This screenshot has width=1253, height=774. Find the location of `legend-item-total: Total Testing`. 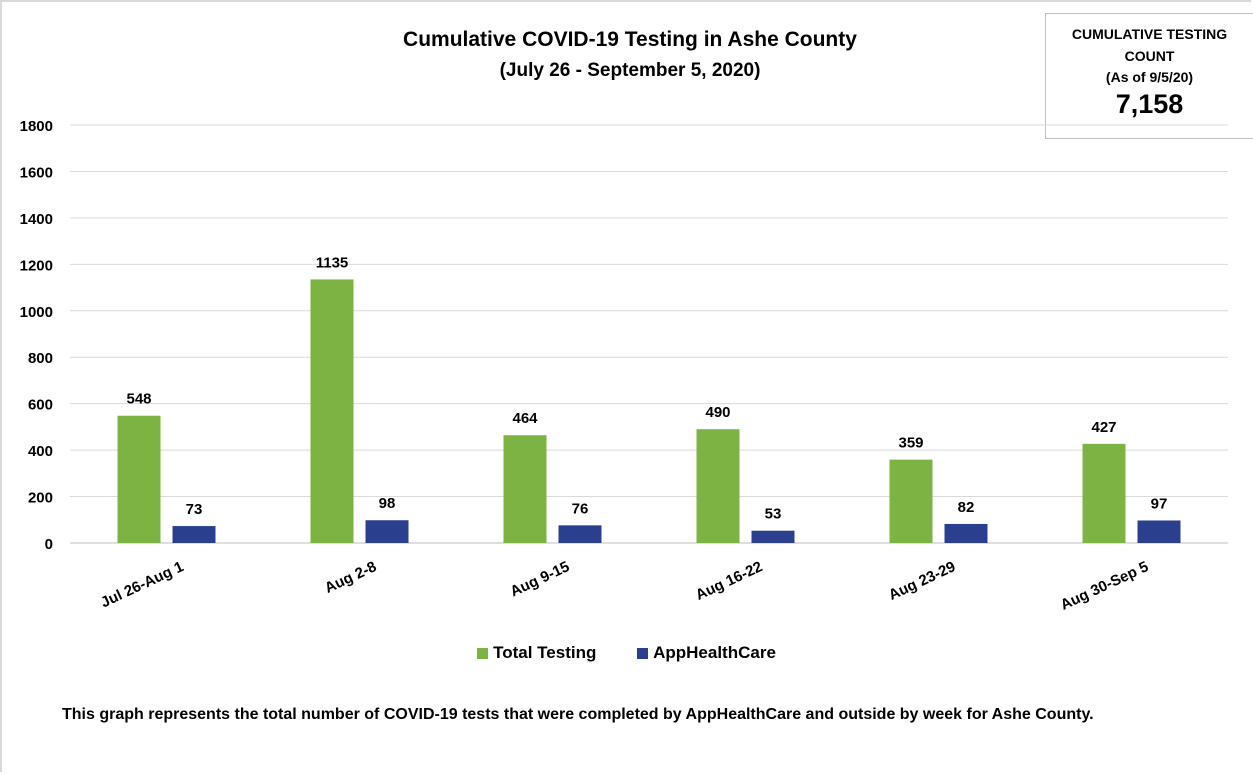

legend-item-total: Total Testing is located at coordinates (536, 653).